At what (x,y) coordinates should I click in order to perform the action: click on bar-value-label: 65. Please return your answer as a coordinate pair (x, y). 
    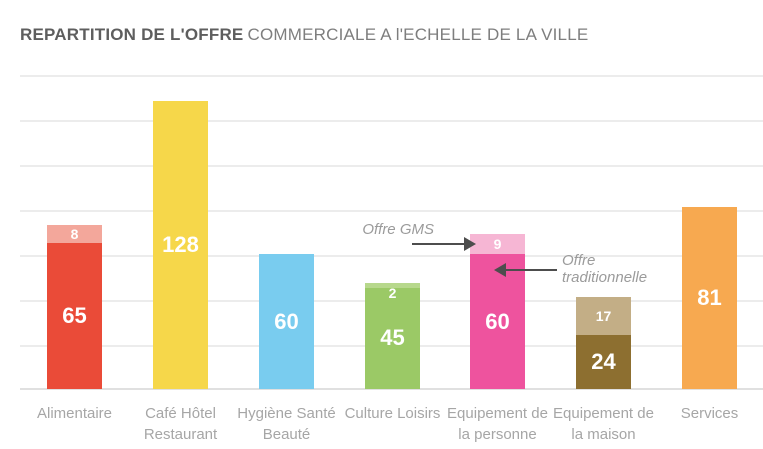
    Looking at the image, I should click on (74, 315).